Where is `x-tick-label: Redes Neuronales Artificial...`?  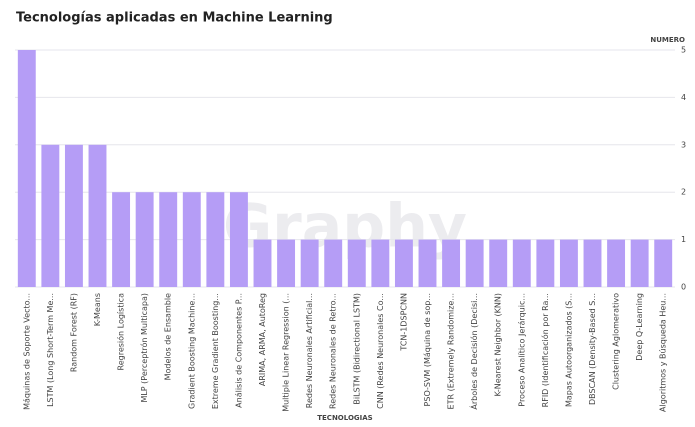
x-tick-label: Redes Neuronales Artificial... is located at coordinates (309, 350).